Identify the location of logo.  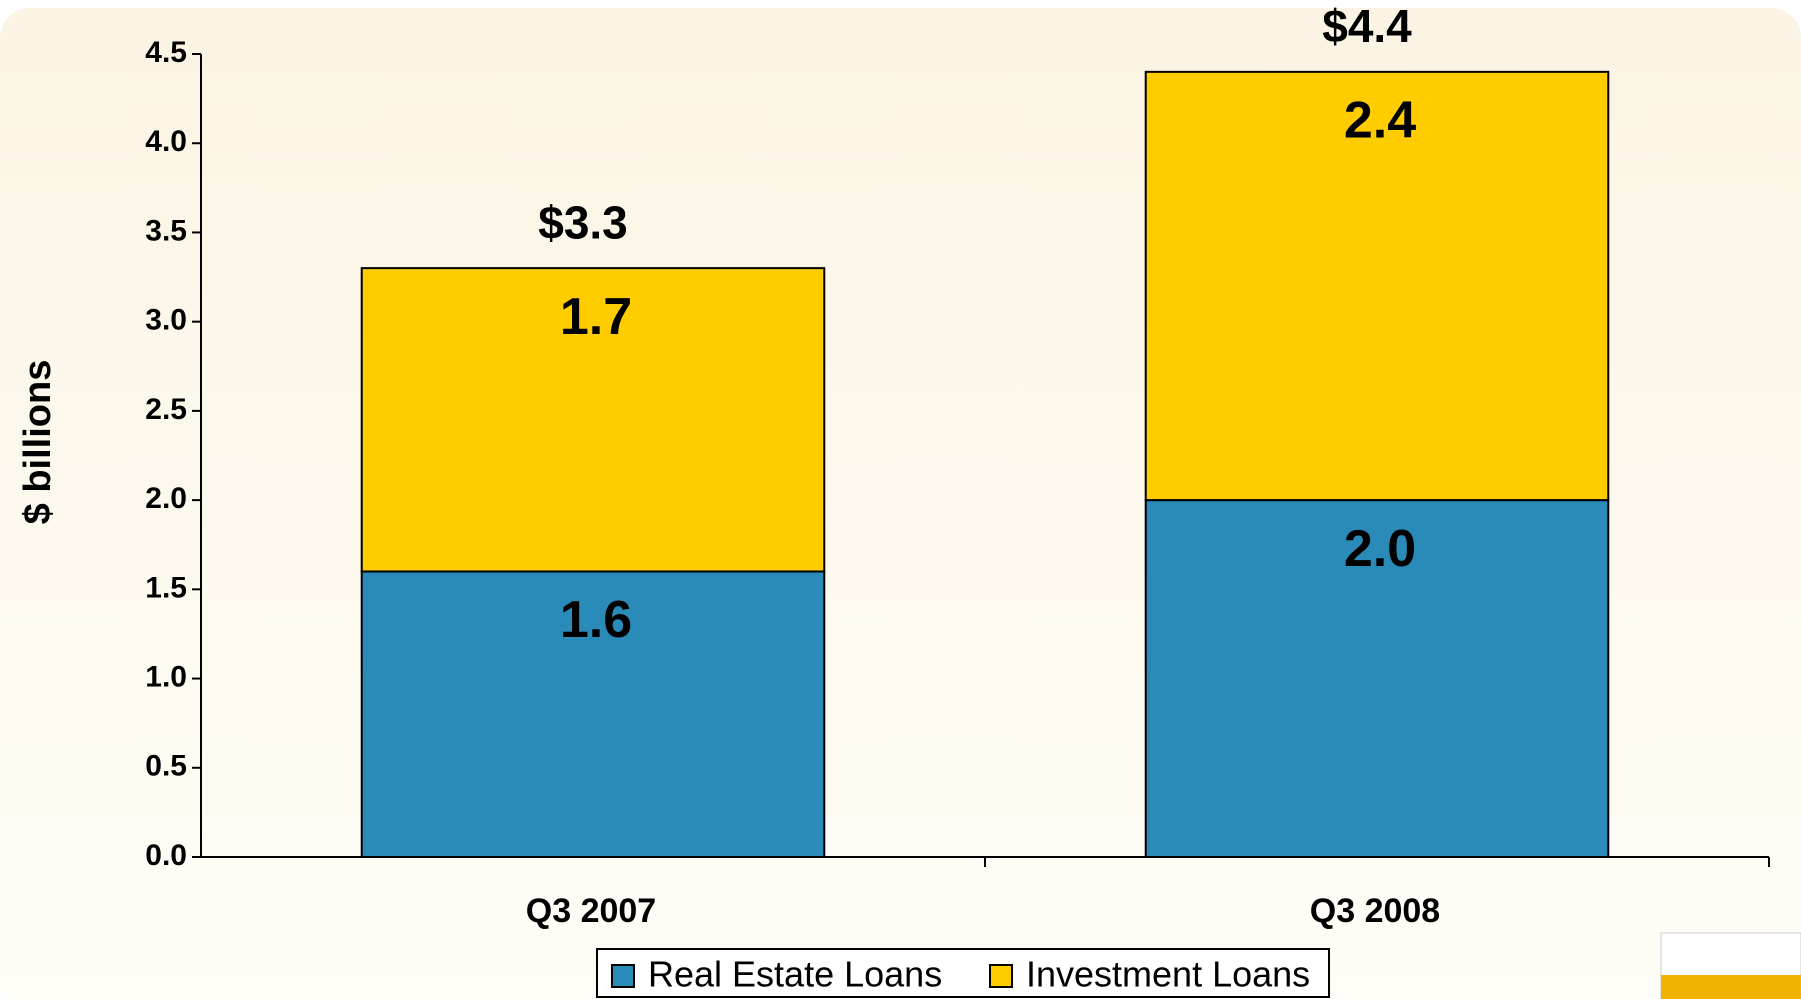
(1730, 965).